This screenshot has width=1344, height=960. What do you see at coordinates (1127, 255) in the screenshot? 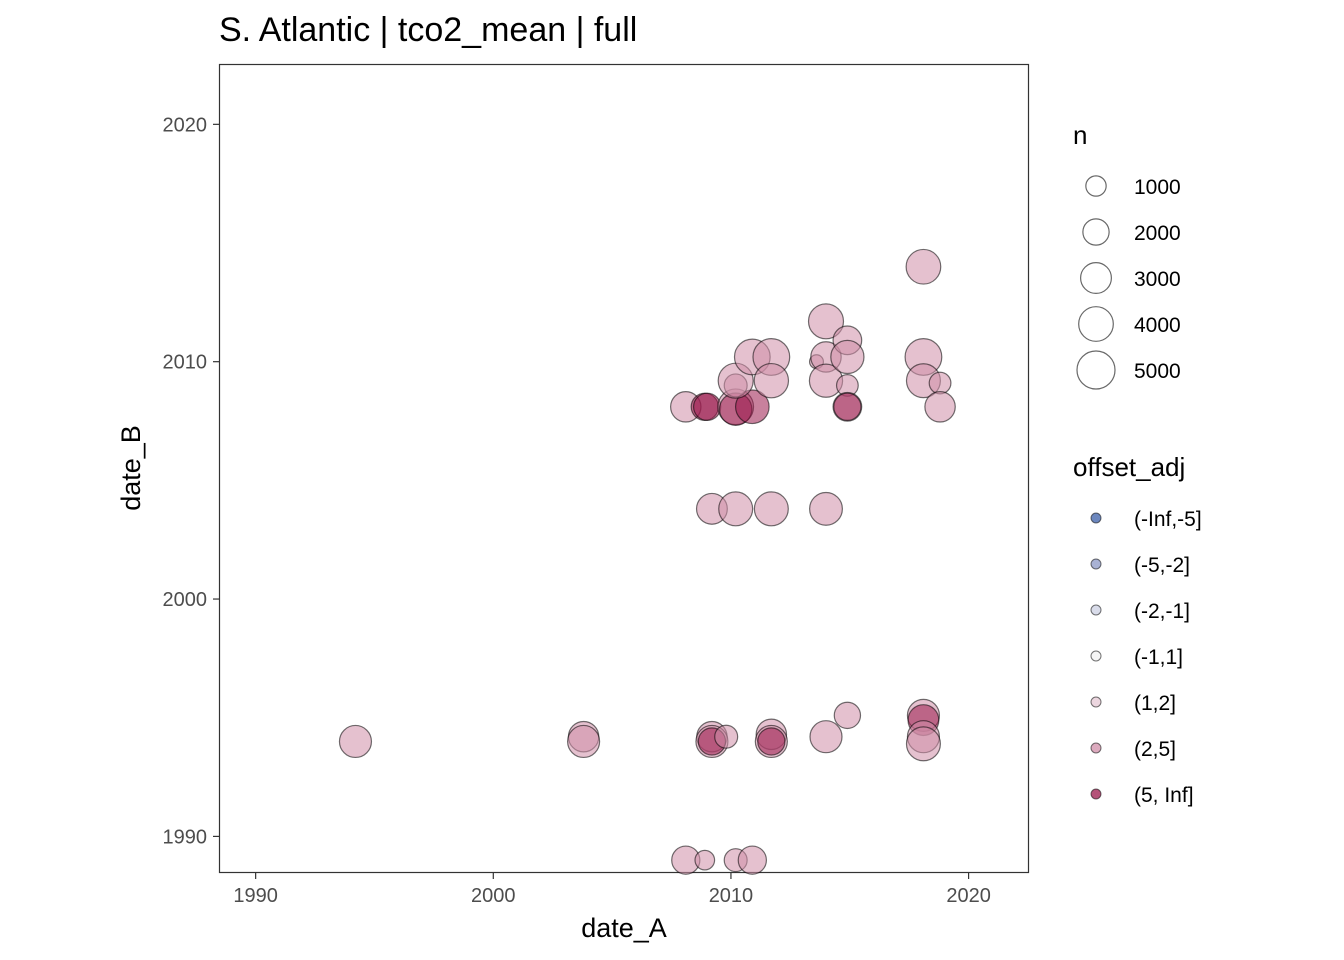
I see `size-legend: n 1000 2000 3000 4000 5000` at bounding box center [1127, 255].